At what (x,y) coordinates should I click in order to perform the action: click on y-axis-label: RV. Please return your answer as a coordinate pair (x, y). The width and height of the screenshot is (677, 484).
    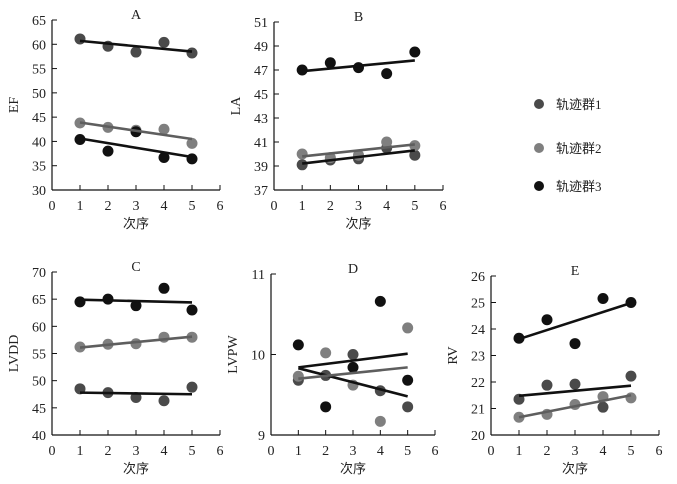
    Looking at the image, I should click on (453, 355).